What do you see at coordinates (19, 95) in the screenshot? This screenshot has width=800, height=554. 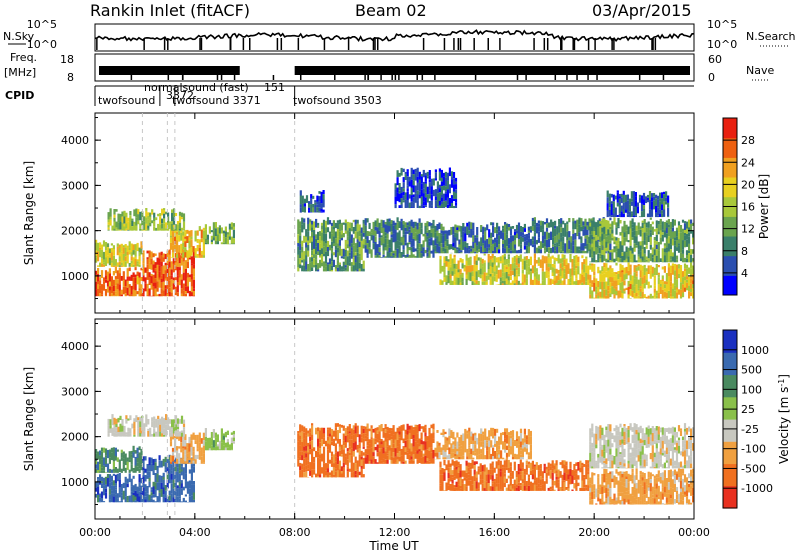 I see `cpid-label: CPID` at bounding box center [19, 95].